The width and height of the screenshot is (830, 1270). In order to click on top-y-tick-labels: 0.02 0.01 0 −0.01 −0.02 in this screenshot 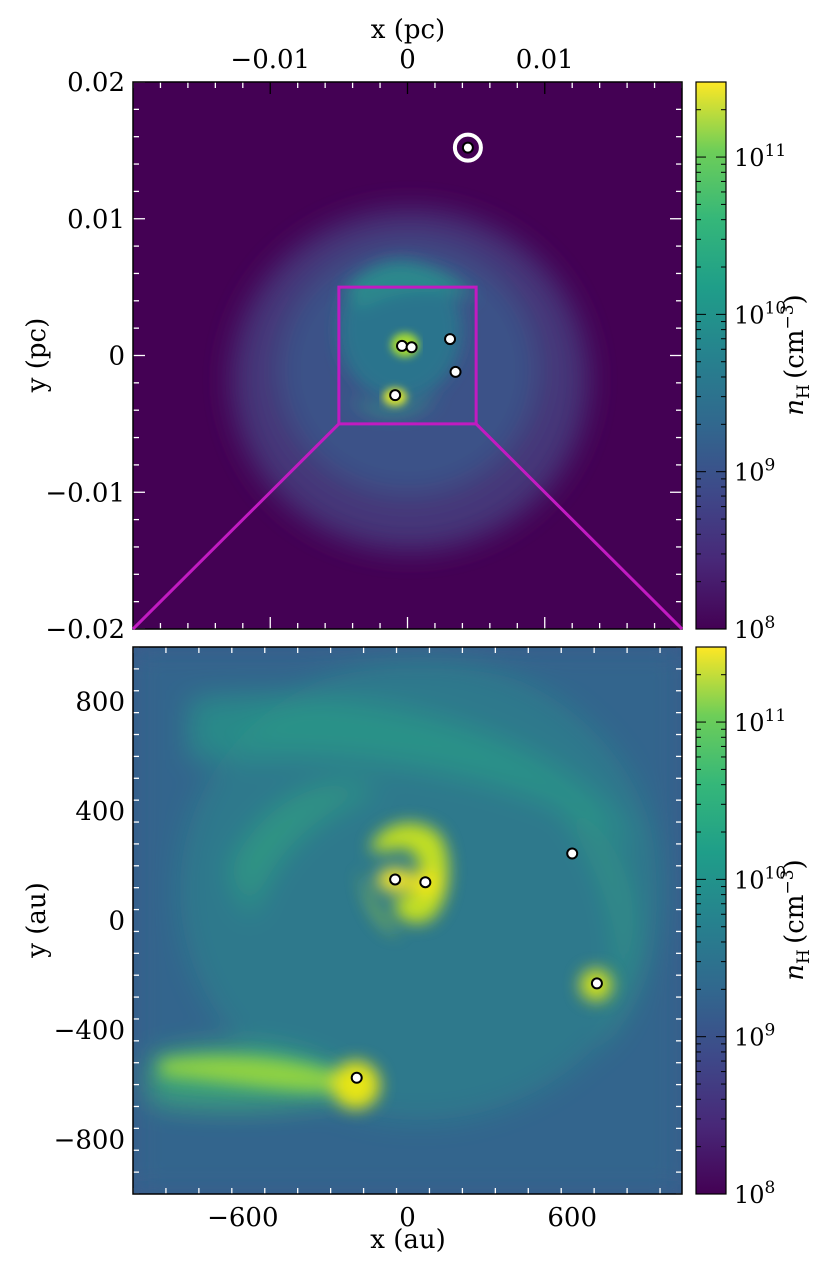, I will do `click(85, 356)`.